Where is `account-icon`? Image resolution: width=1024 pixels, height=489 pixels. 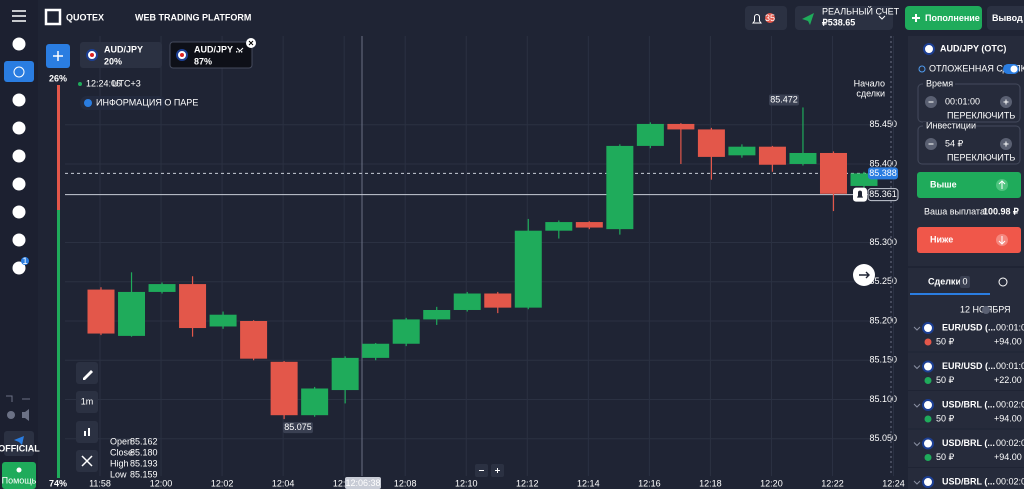
account-icon is located at coordinates (808, 19).